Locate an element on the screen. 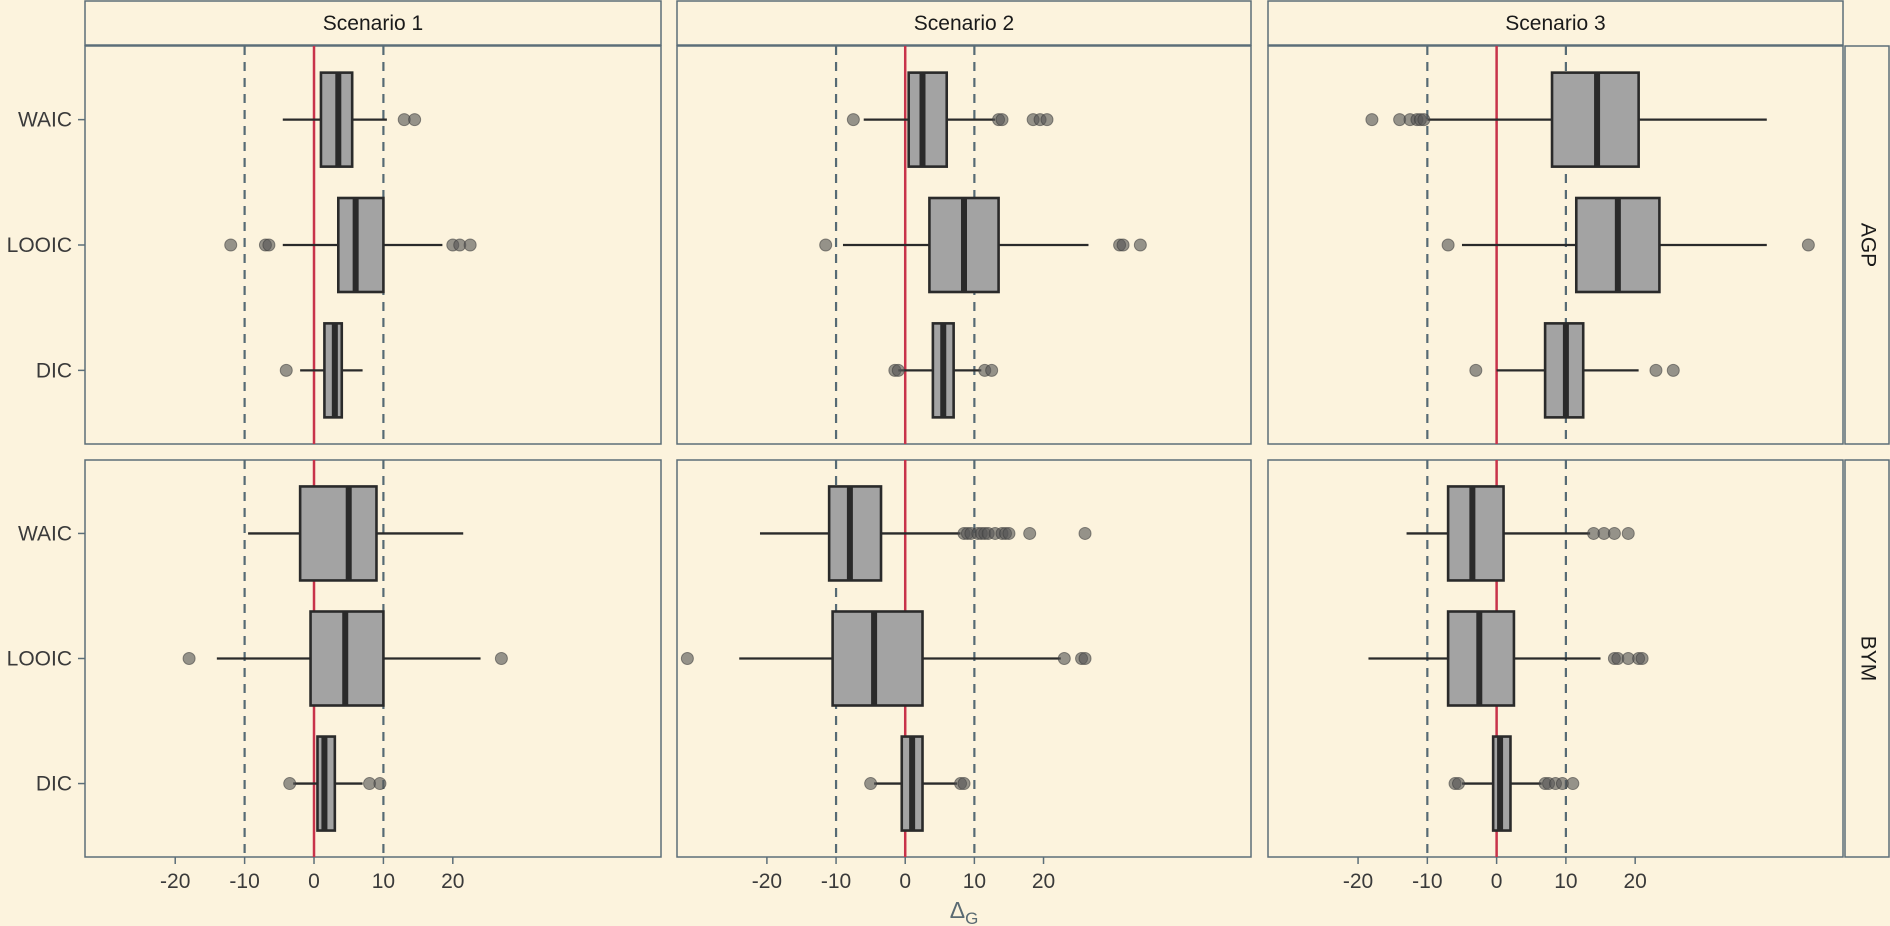 The width and height of the screenshot is (1890, 926). x-axis-title-main: Δ is located at coordinates (957, 910).